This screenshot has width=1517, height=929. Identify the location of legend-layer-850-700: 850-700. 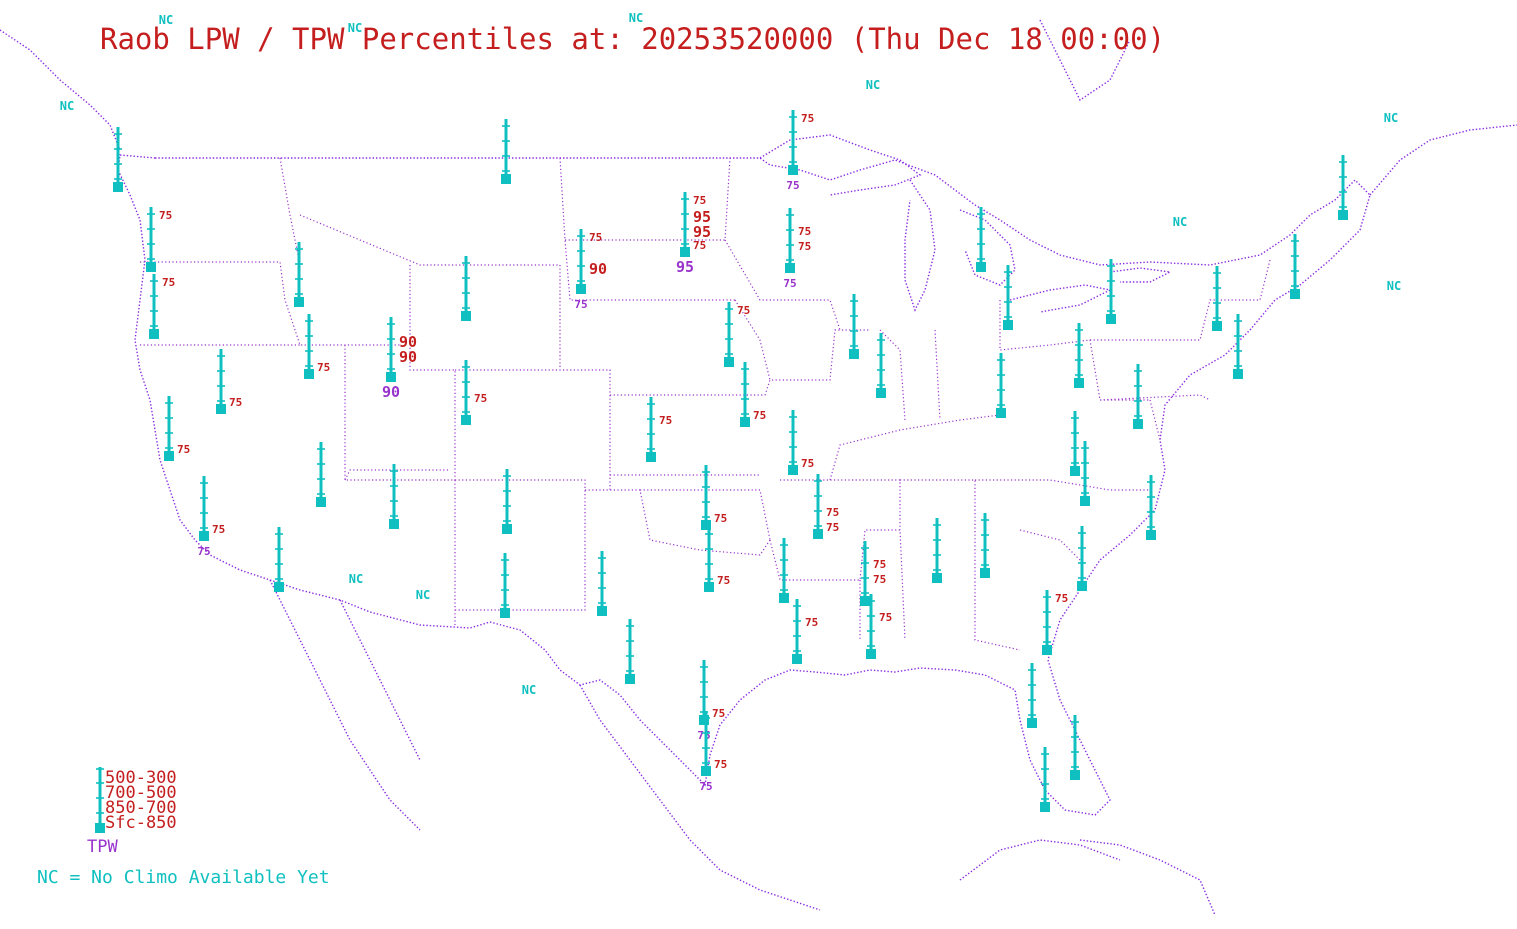
(141, 808).